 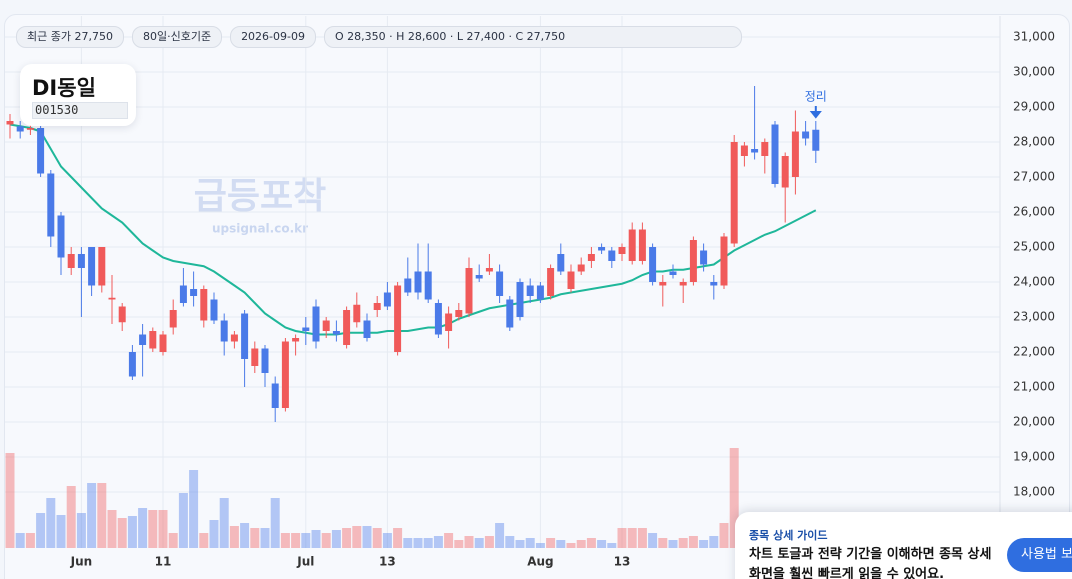 I want to click on x-tick-label: 13, so click(x=622, y=562).